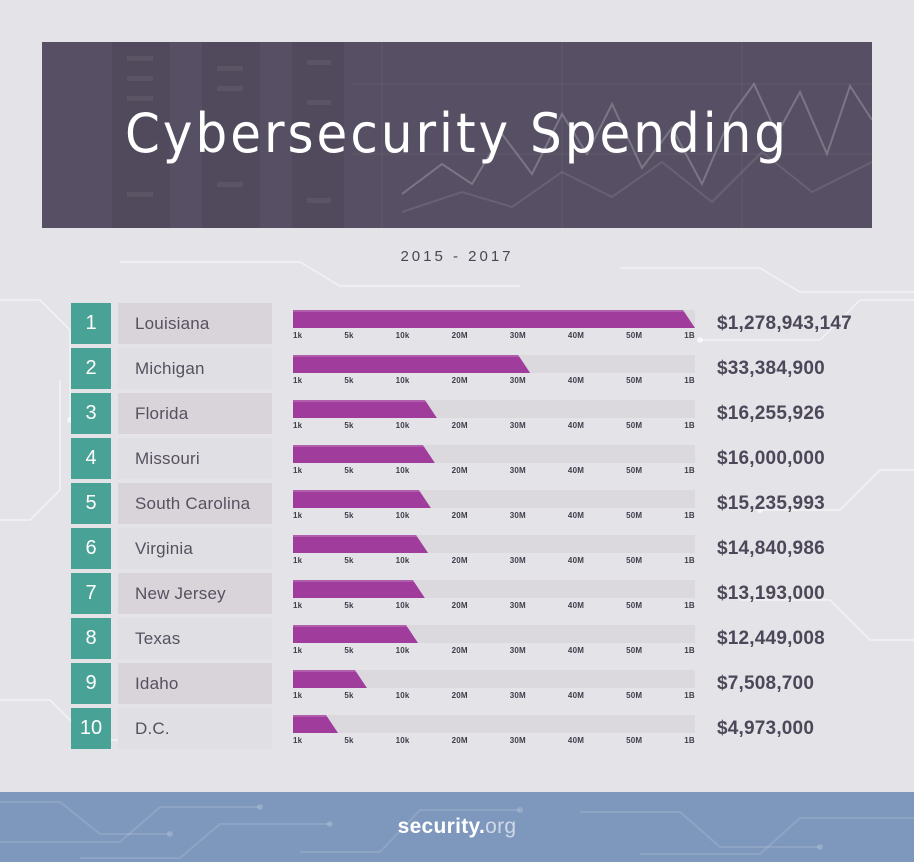 The width and height of the screenshot is (914, 862). What do you see at coordinates (441, 826) in the screenshot?
I see `brand-logo-primary: security.` at bounding box center [441, 826].